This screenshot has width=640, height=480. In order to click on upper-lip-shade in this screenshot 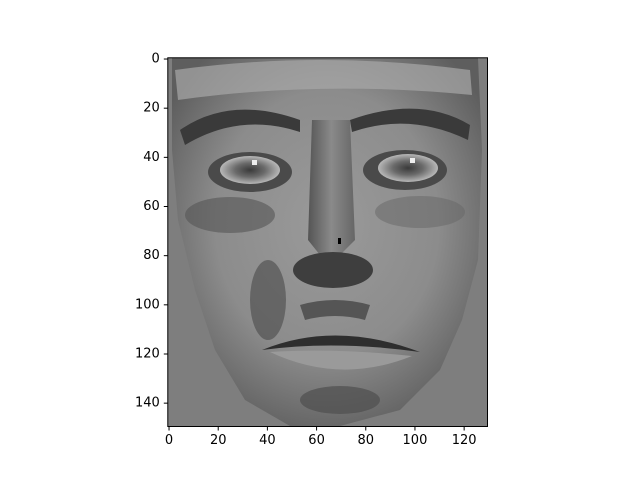, I will do `click(335, 310)`.